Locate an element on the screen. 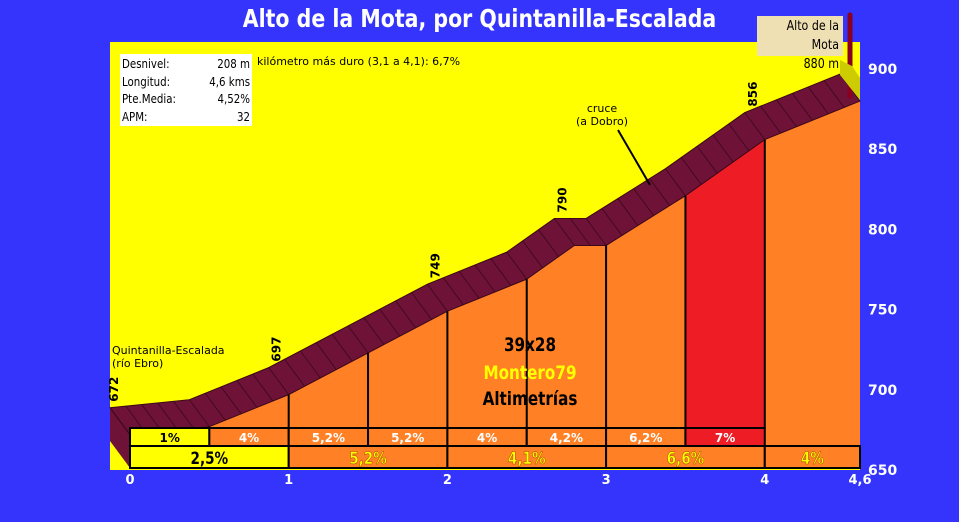 The height and width of the screenshot is (522, 959). stat-value: 208 m is located at coordinates (234, 63).